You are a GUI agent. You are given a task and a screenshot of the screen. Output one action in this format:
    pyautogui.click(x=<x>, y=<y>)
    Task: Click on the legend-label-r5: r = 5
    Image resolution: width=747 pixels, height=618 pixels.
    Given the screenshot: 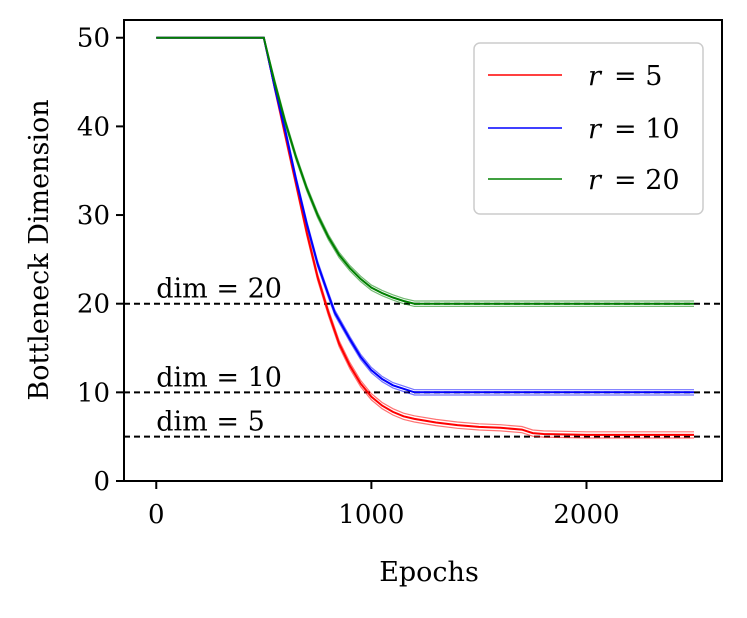 What is the action you would take?
    pyautogui.click(x=625, y=76)
    